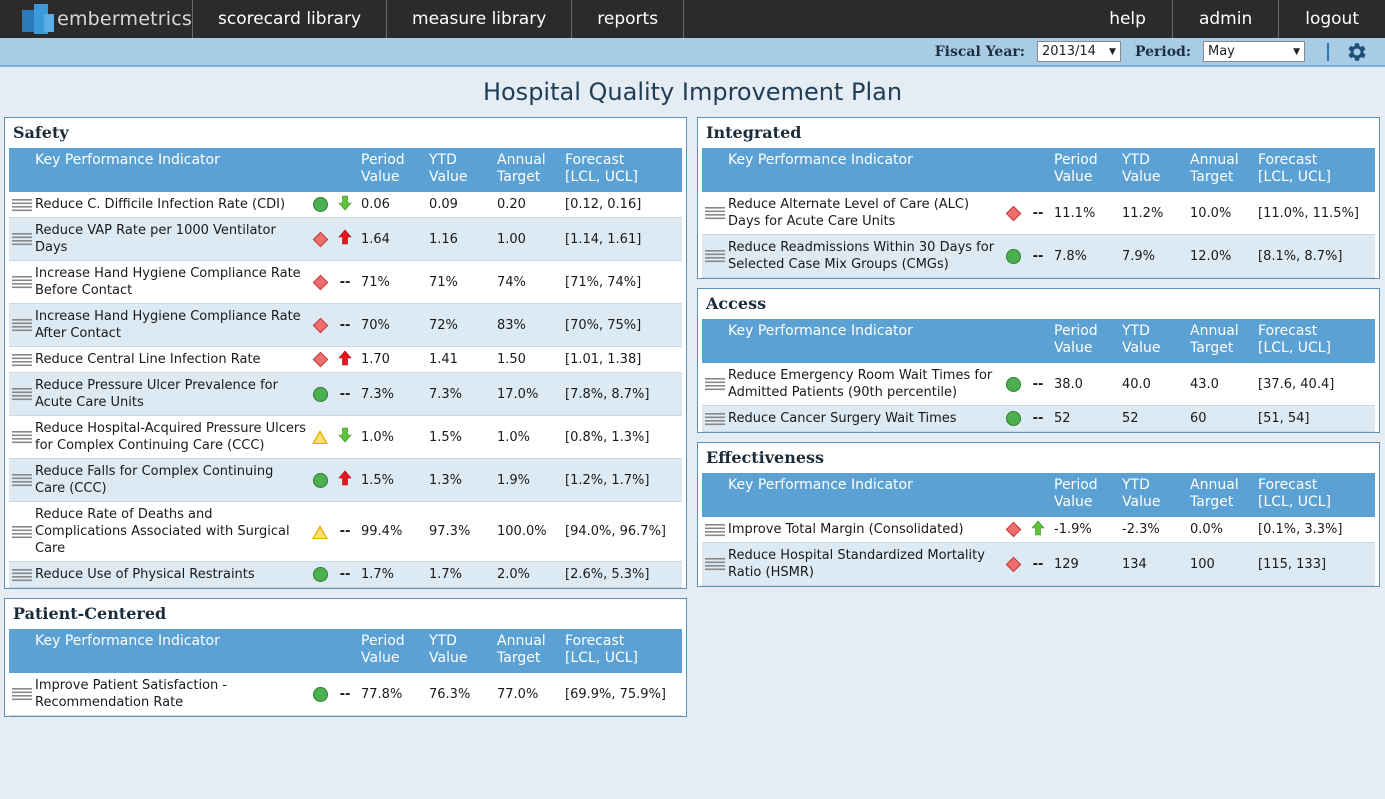  I want to click on logo: embermetrics, so click(96, 19).